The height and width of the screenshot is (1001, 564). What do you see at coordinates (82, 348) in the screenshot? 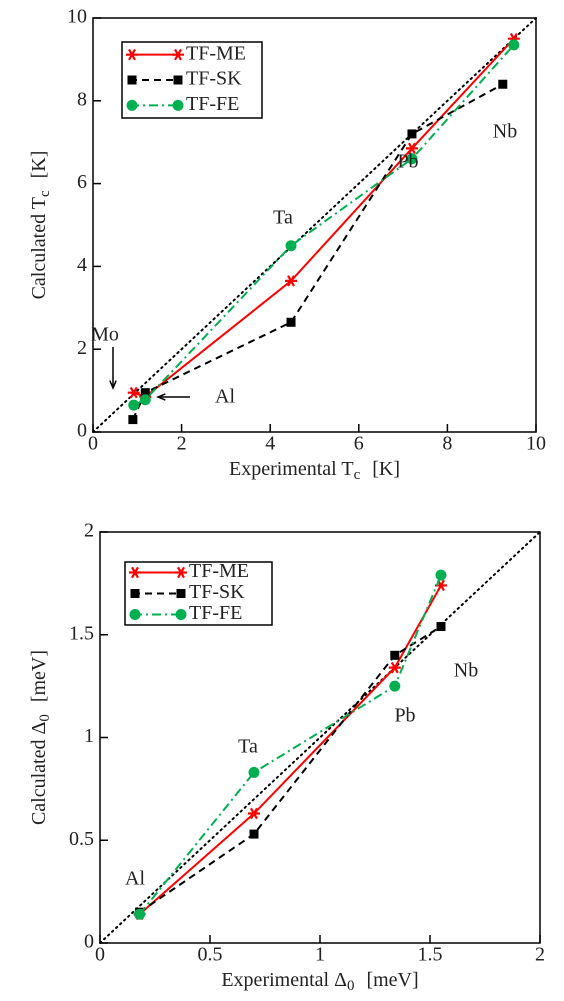
I see `y-tick-label: 2` at bounding box center [82, 348].